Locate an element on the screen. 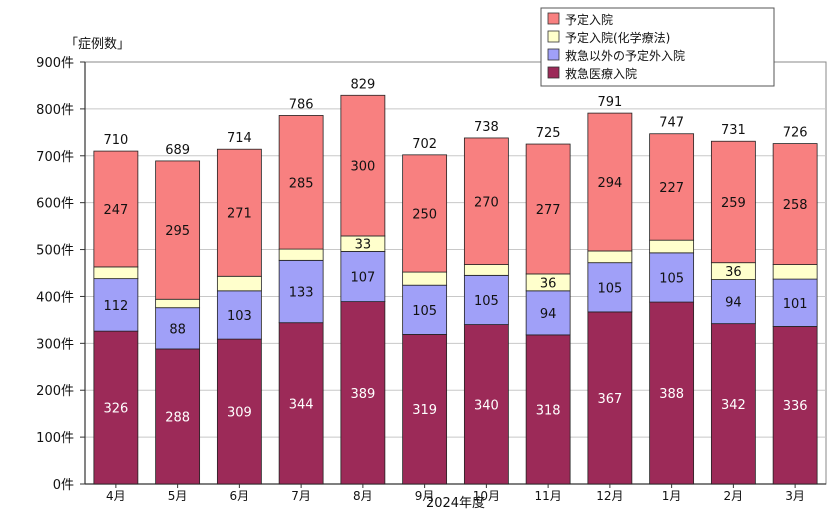 The width and height of the screenshot is (840, 515). total-label: 714 is located at coordinates (239, 138).